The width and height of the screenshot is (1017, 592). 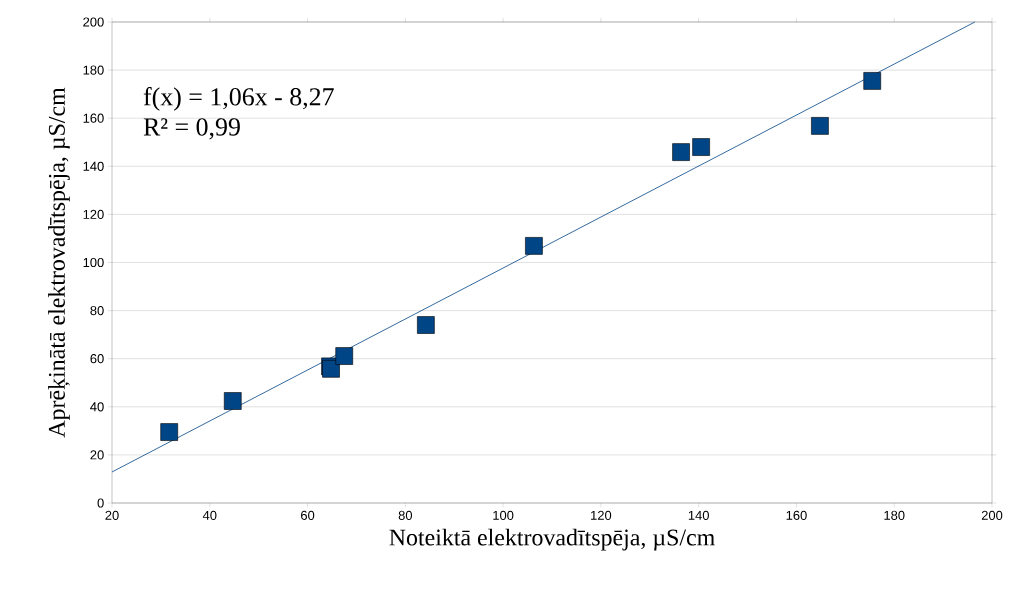 I want to click on y-tick-label: 40, so click(x=97, y=407).